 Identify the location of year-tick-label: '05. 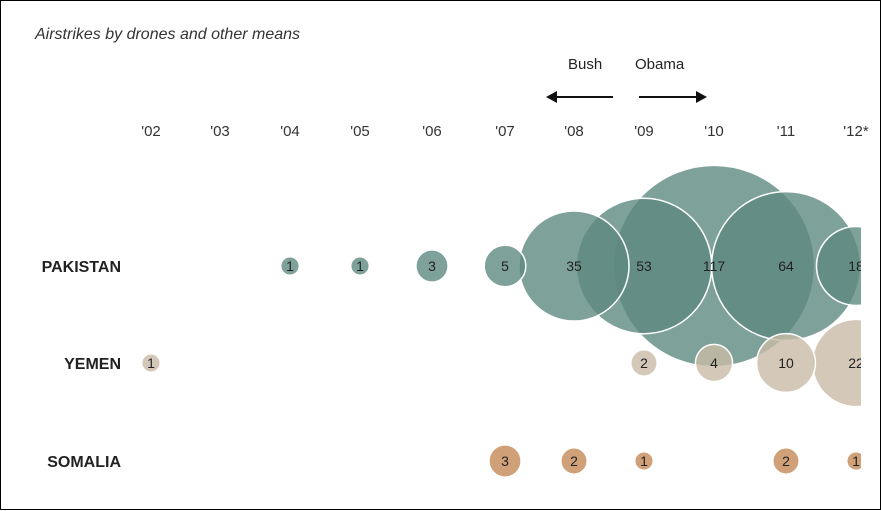
(360, 131).